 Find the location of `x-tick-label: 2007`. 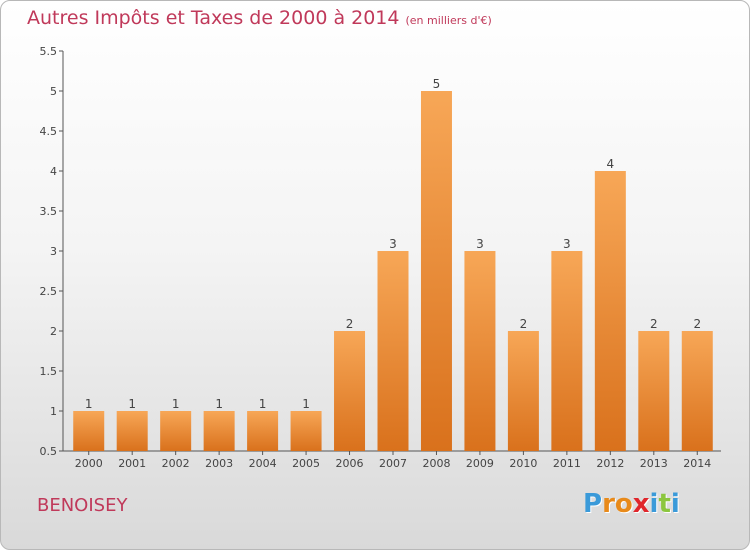

x-tick-label: 2007 is located at coordinates (393, 463).